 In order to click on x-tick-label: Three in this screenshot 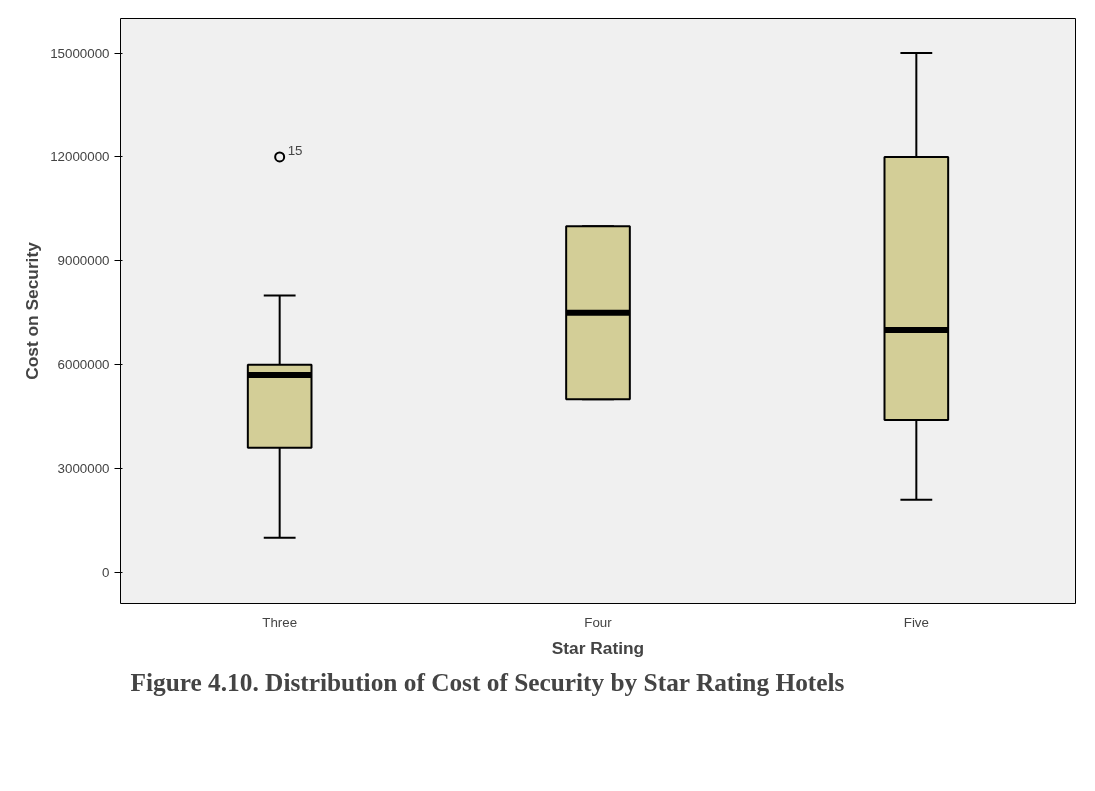, I will do `click(280, 622)`.